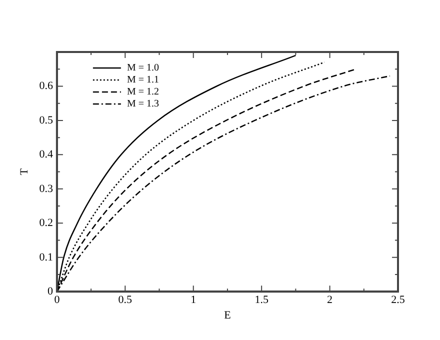 This screenshot has width=440, height=340. What do you see at coordinates (142, 80) in the screenshot?
I see `legend-label: M = 1.1` at bounding box center [142, 80].